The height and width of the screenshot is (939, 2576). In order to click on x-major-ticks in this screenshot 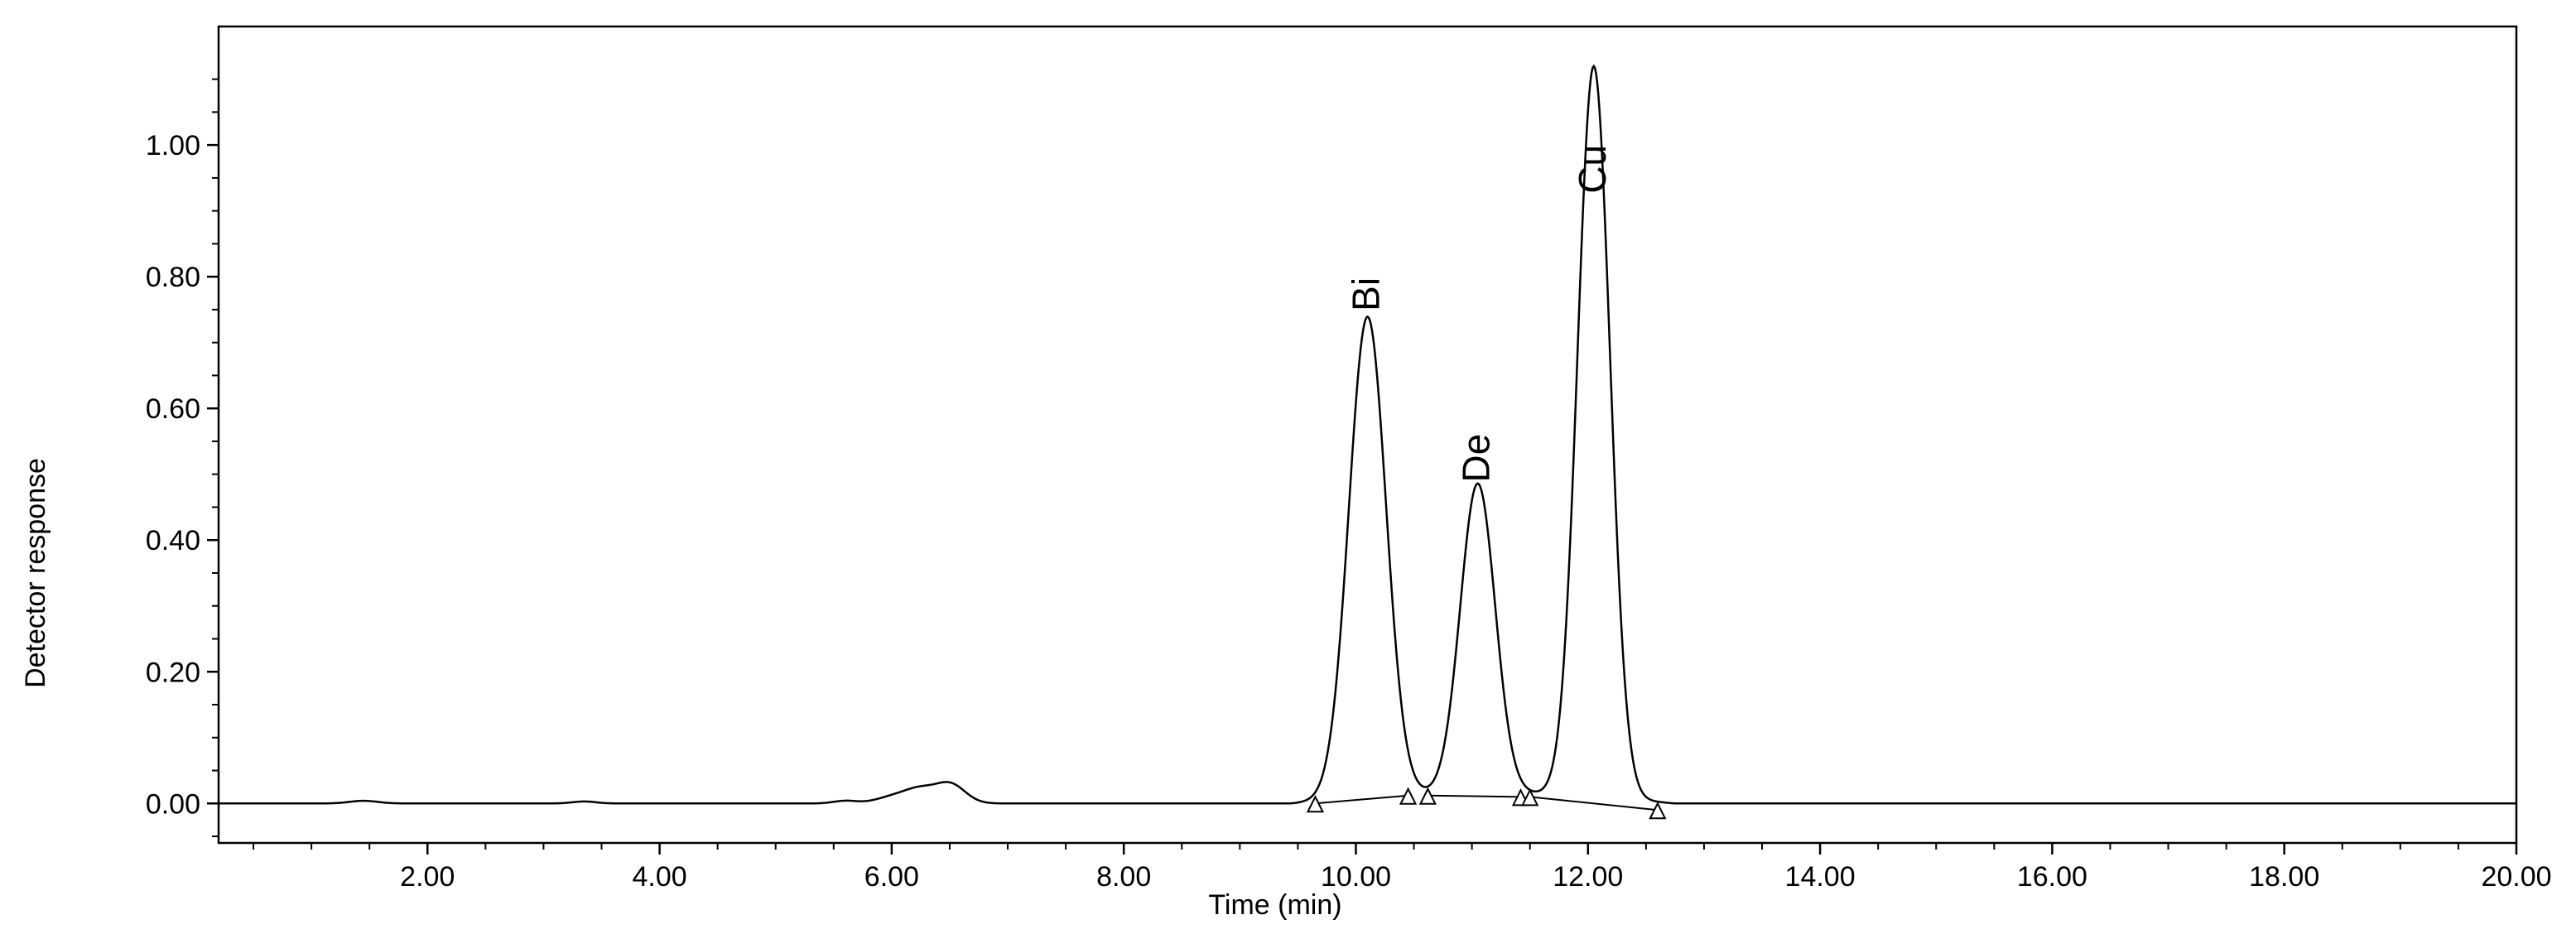, I will do `click(1472, 849)`.